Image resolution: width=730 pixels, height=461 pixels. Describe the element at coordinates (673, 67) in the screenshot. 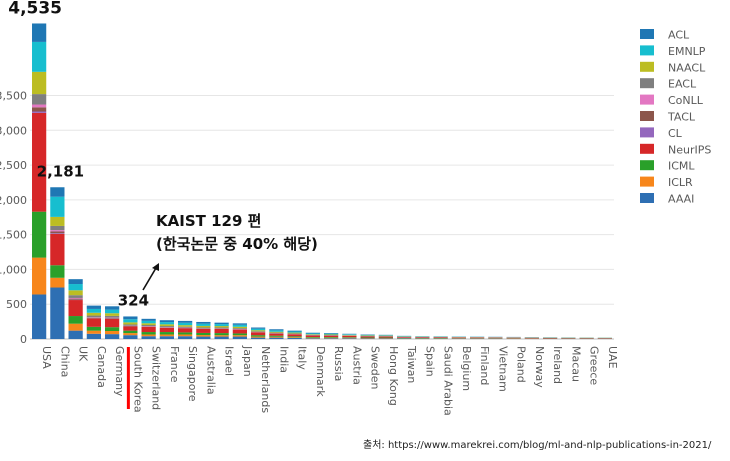

I see `legend-item: NAACL` at that location.